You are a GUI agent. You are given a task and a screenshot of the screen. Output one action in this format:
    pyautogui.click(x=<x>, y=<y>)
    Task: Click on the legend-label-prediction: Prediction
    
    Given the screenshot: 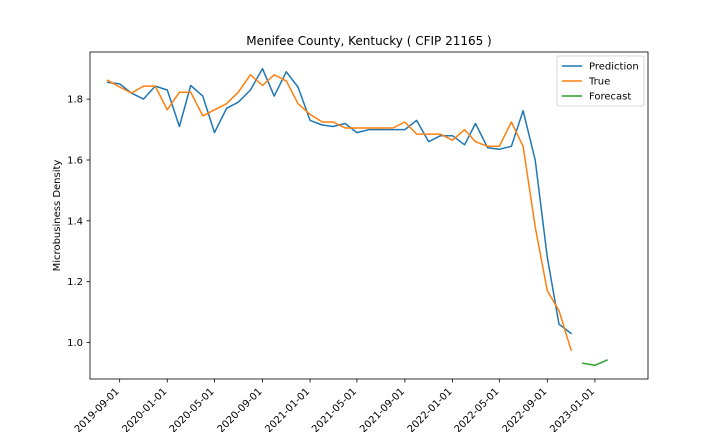 What is the action you would take?
    pyautogui.click(x=614, y=67)
    